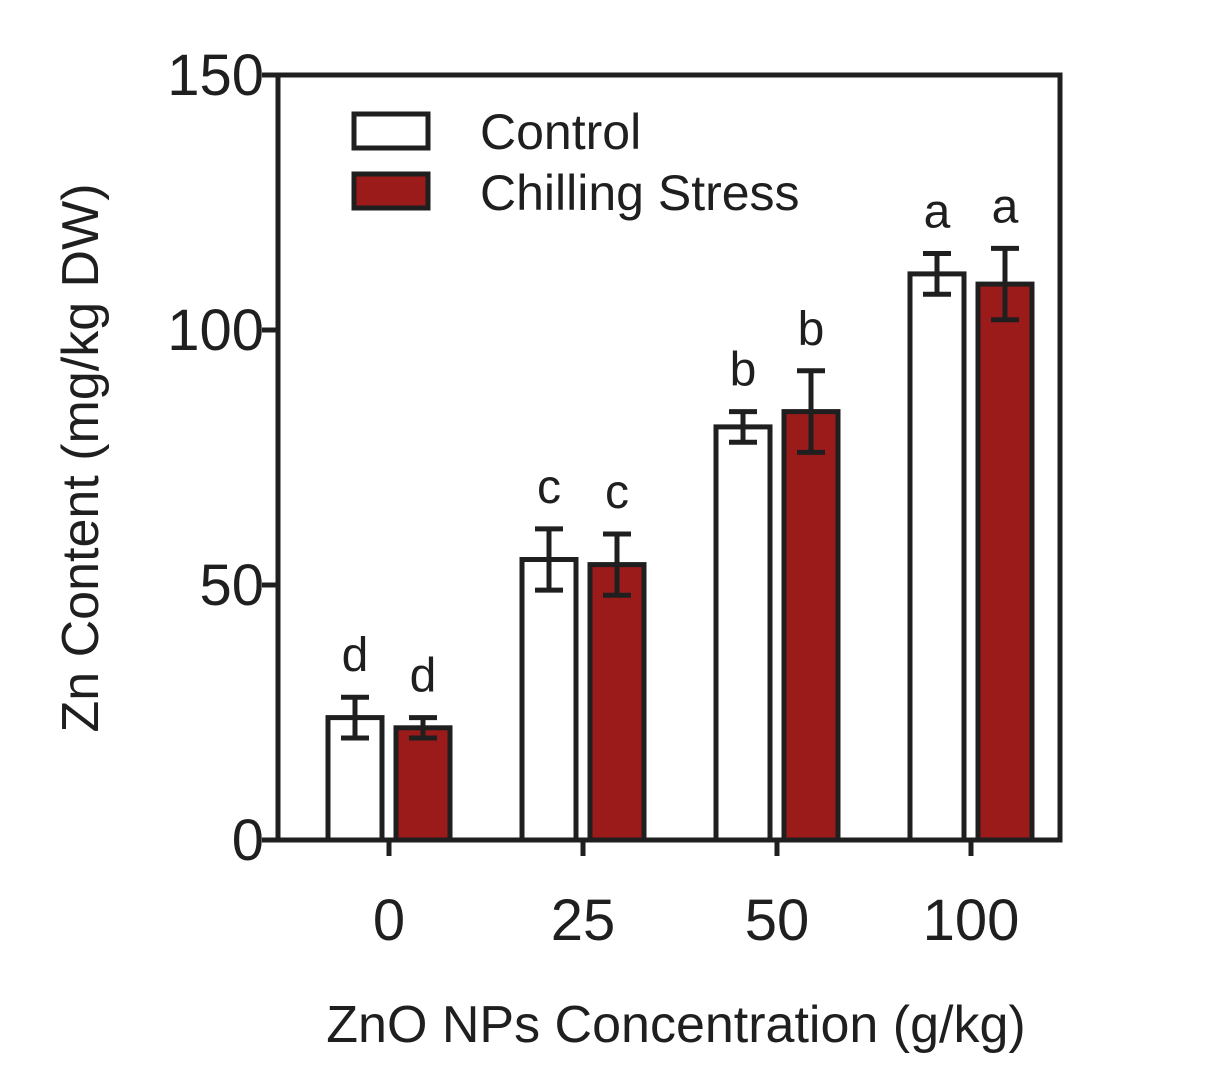  I want to click on legend-label-chilling-stress: Chilling Stress, so click(640, 193).